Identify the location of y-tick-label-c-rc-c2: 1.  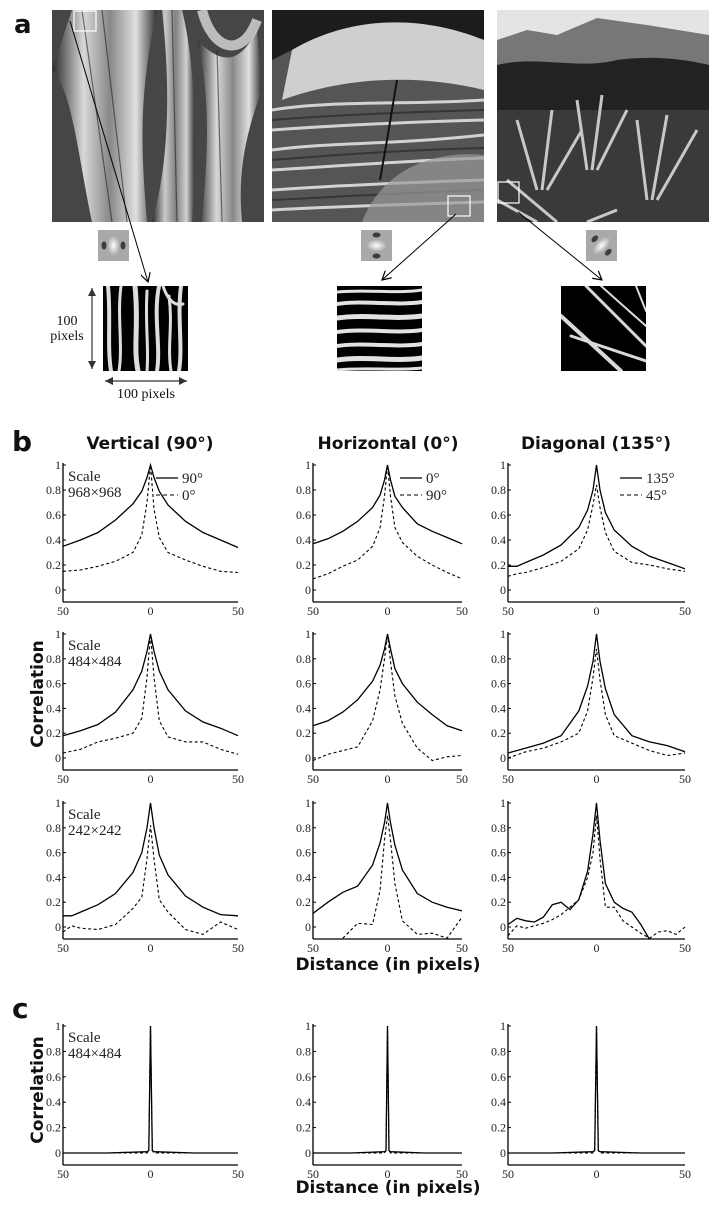
(308, 1026).